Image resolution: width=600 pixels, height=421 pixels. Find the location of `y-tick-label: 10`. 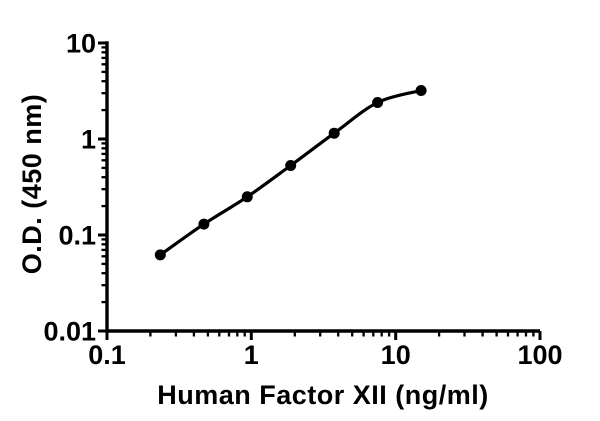

y-tick-label: 10 is located at coordinates (81, 44).